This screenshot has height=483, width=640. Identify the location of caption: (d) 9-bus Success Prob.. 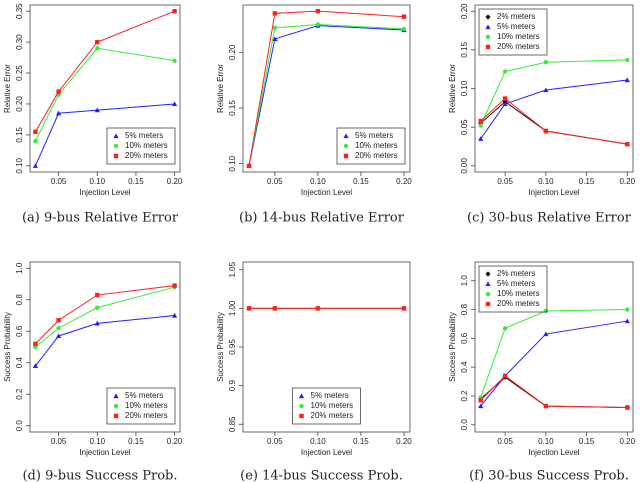
(99, 476).